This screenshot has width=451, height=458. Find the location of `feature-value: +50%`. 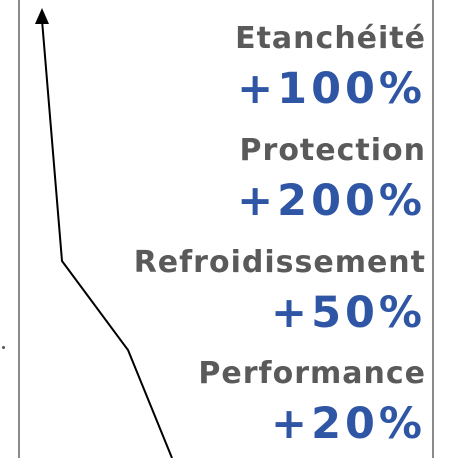

feature-value: +50% is located at coordinates (348, 313).